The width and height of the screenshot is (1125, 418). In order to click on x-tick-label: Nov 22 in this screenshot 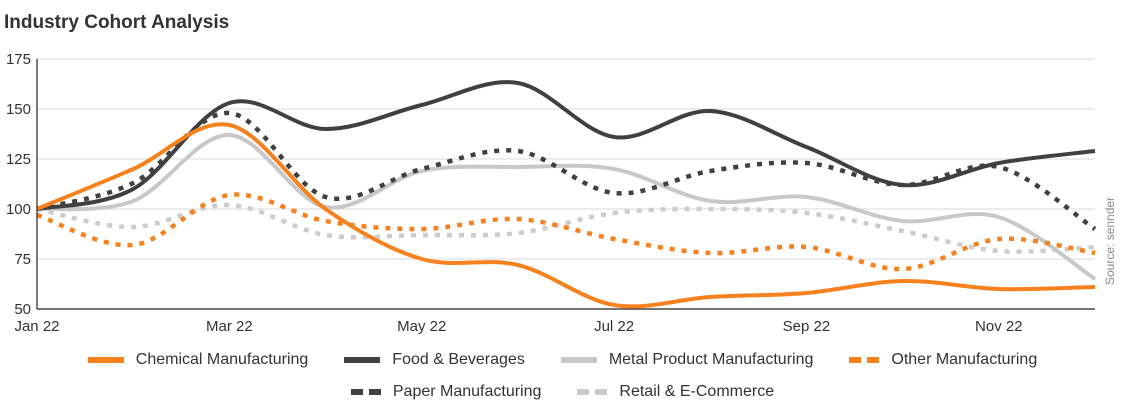, I will do `click(999, 326)`.